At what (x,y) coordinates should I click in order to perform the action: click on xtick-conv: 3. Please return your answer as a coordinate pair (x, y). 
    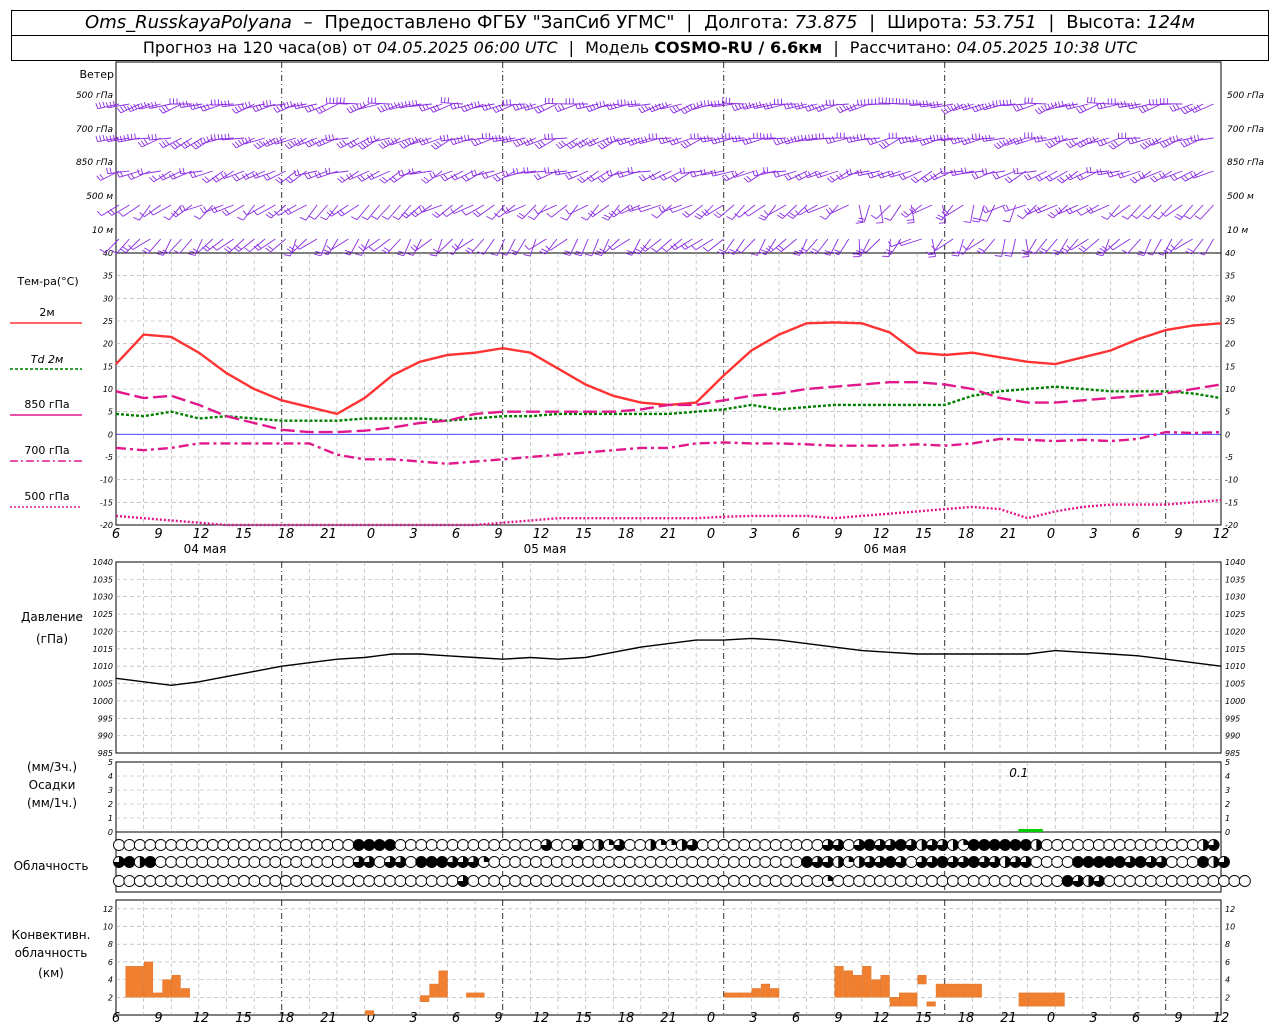
    Looking at the image, I should click on (1093, 1017).